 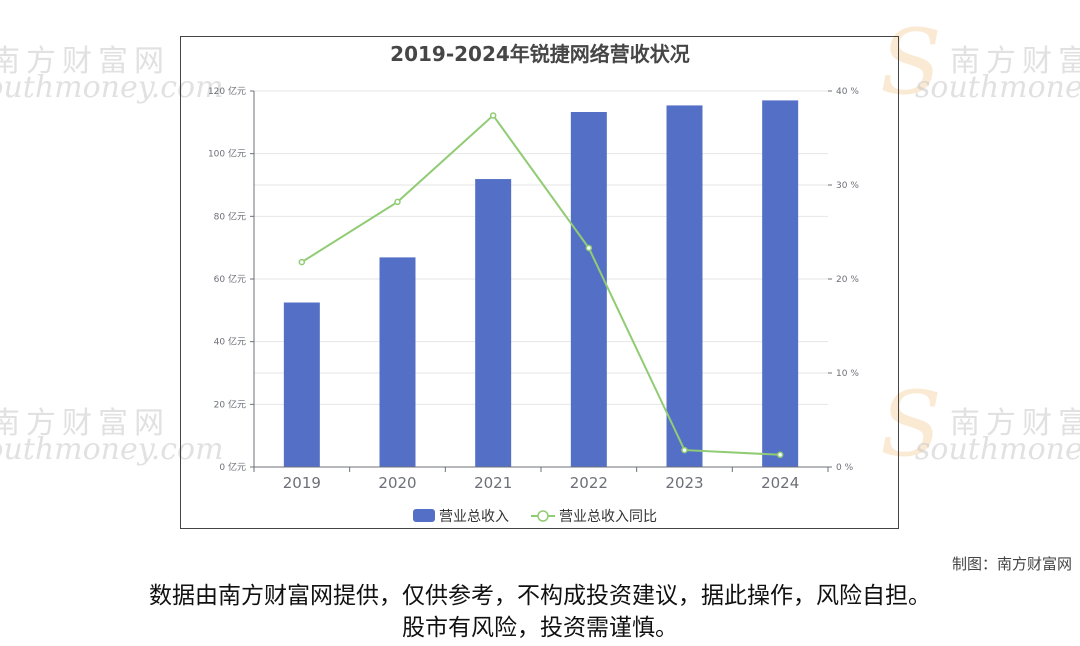 I want to click on y-right-tick-label: 30 %, so click(x=847, y=186).